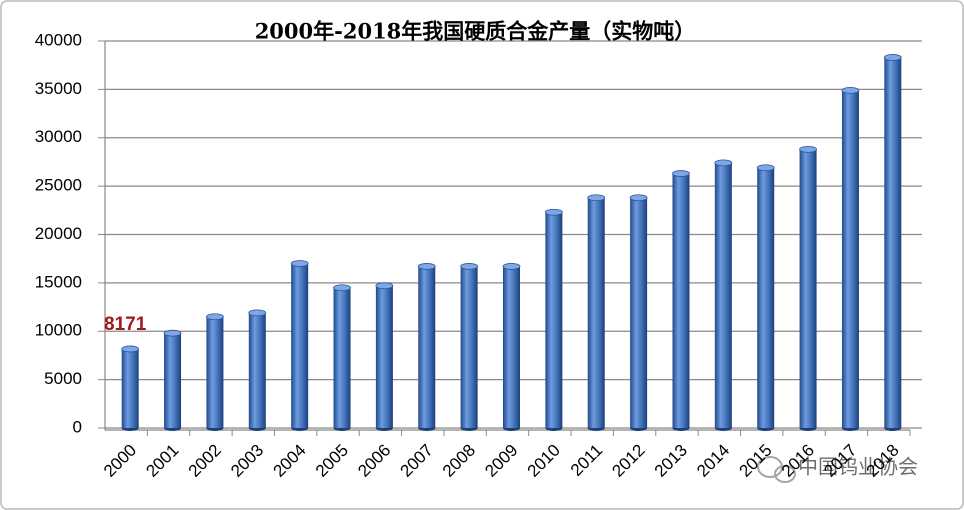  What do you see at coordinates (125, 324) in the screenshot?
I see `data-label: 8171` at bounding box center [125, 324].